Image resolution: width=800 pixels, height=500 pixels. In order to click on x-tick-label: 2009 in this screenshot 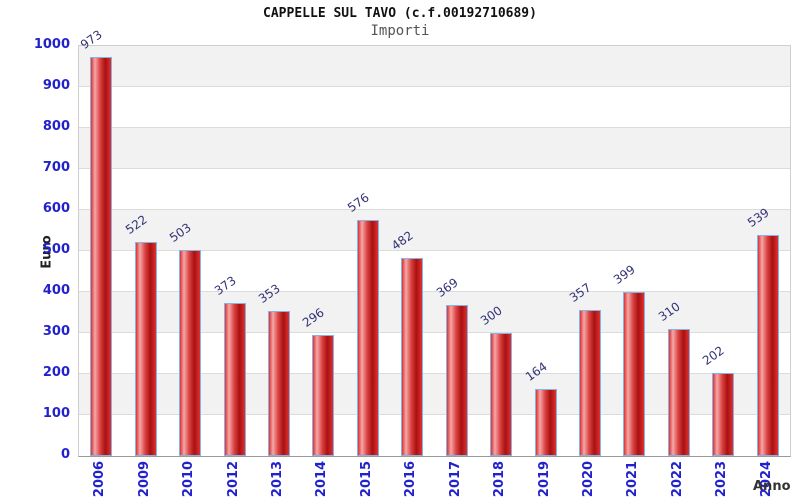, I will do `click(144, 479)`.